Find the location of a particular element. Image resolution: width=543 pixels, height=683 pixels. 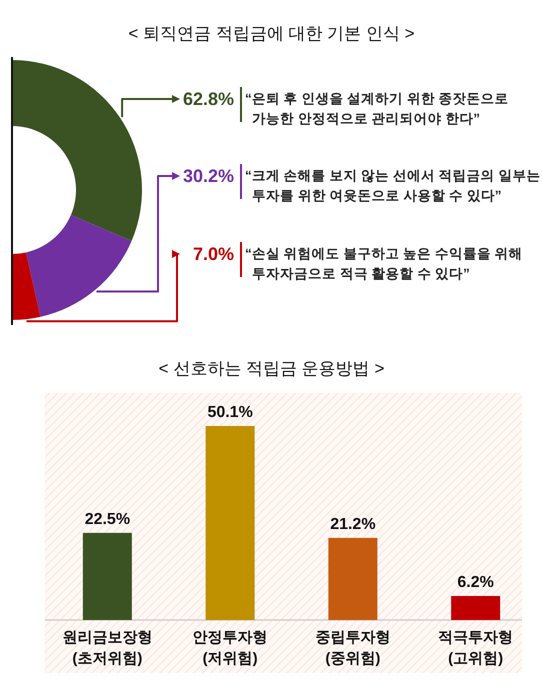

data-label: 6.2% is located at coordinates (475, 582).